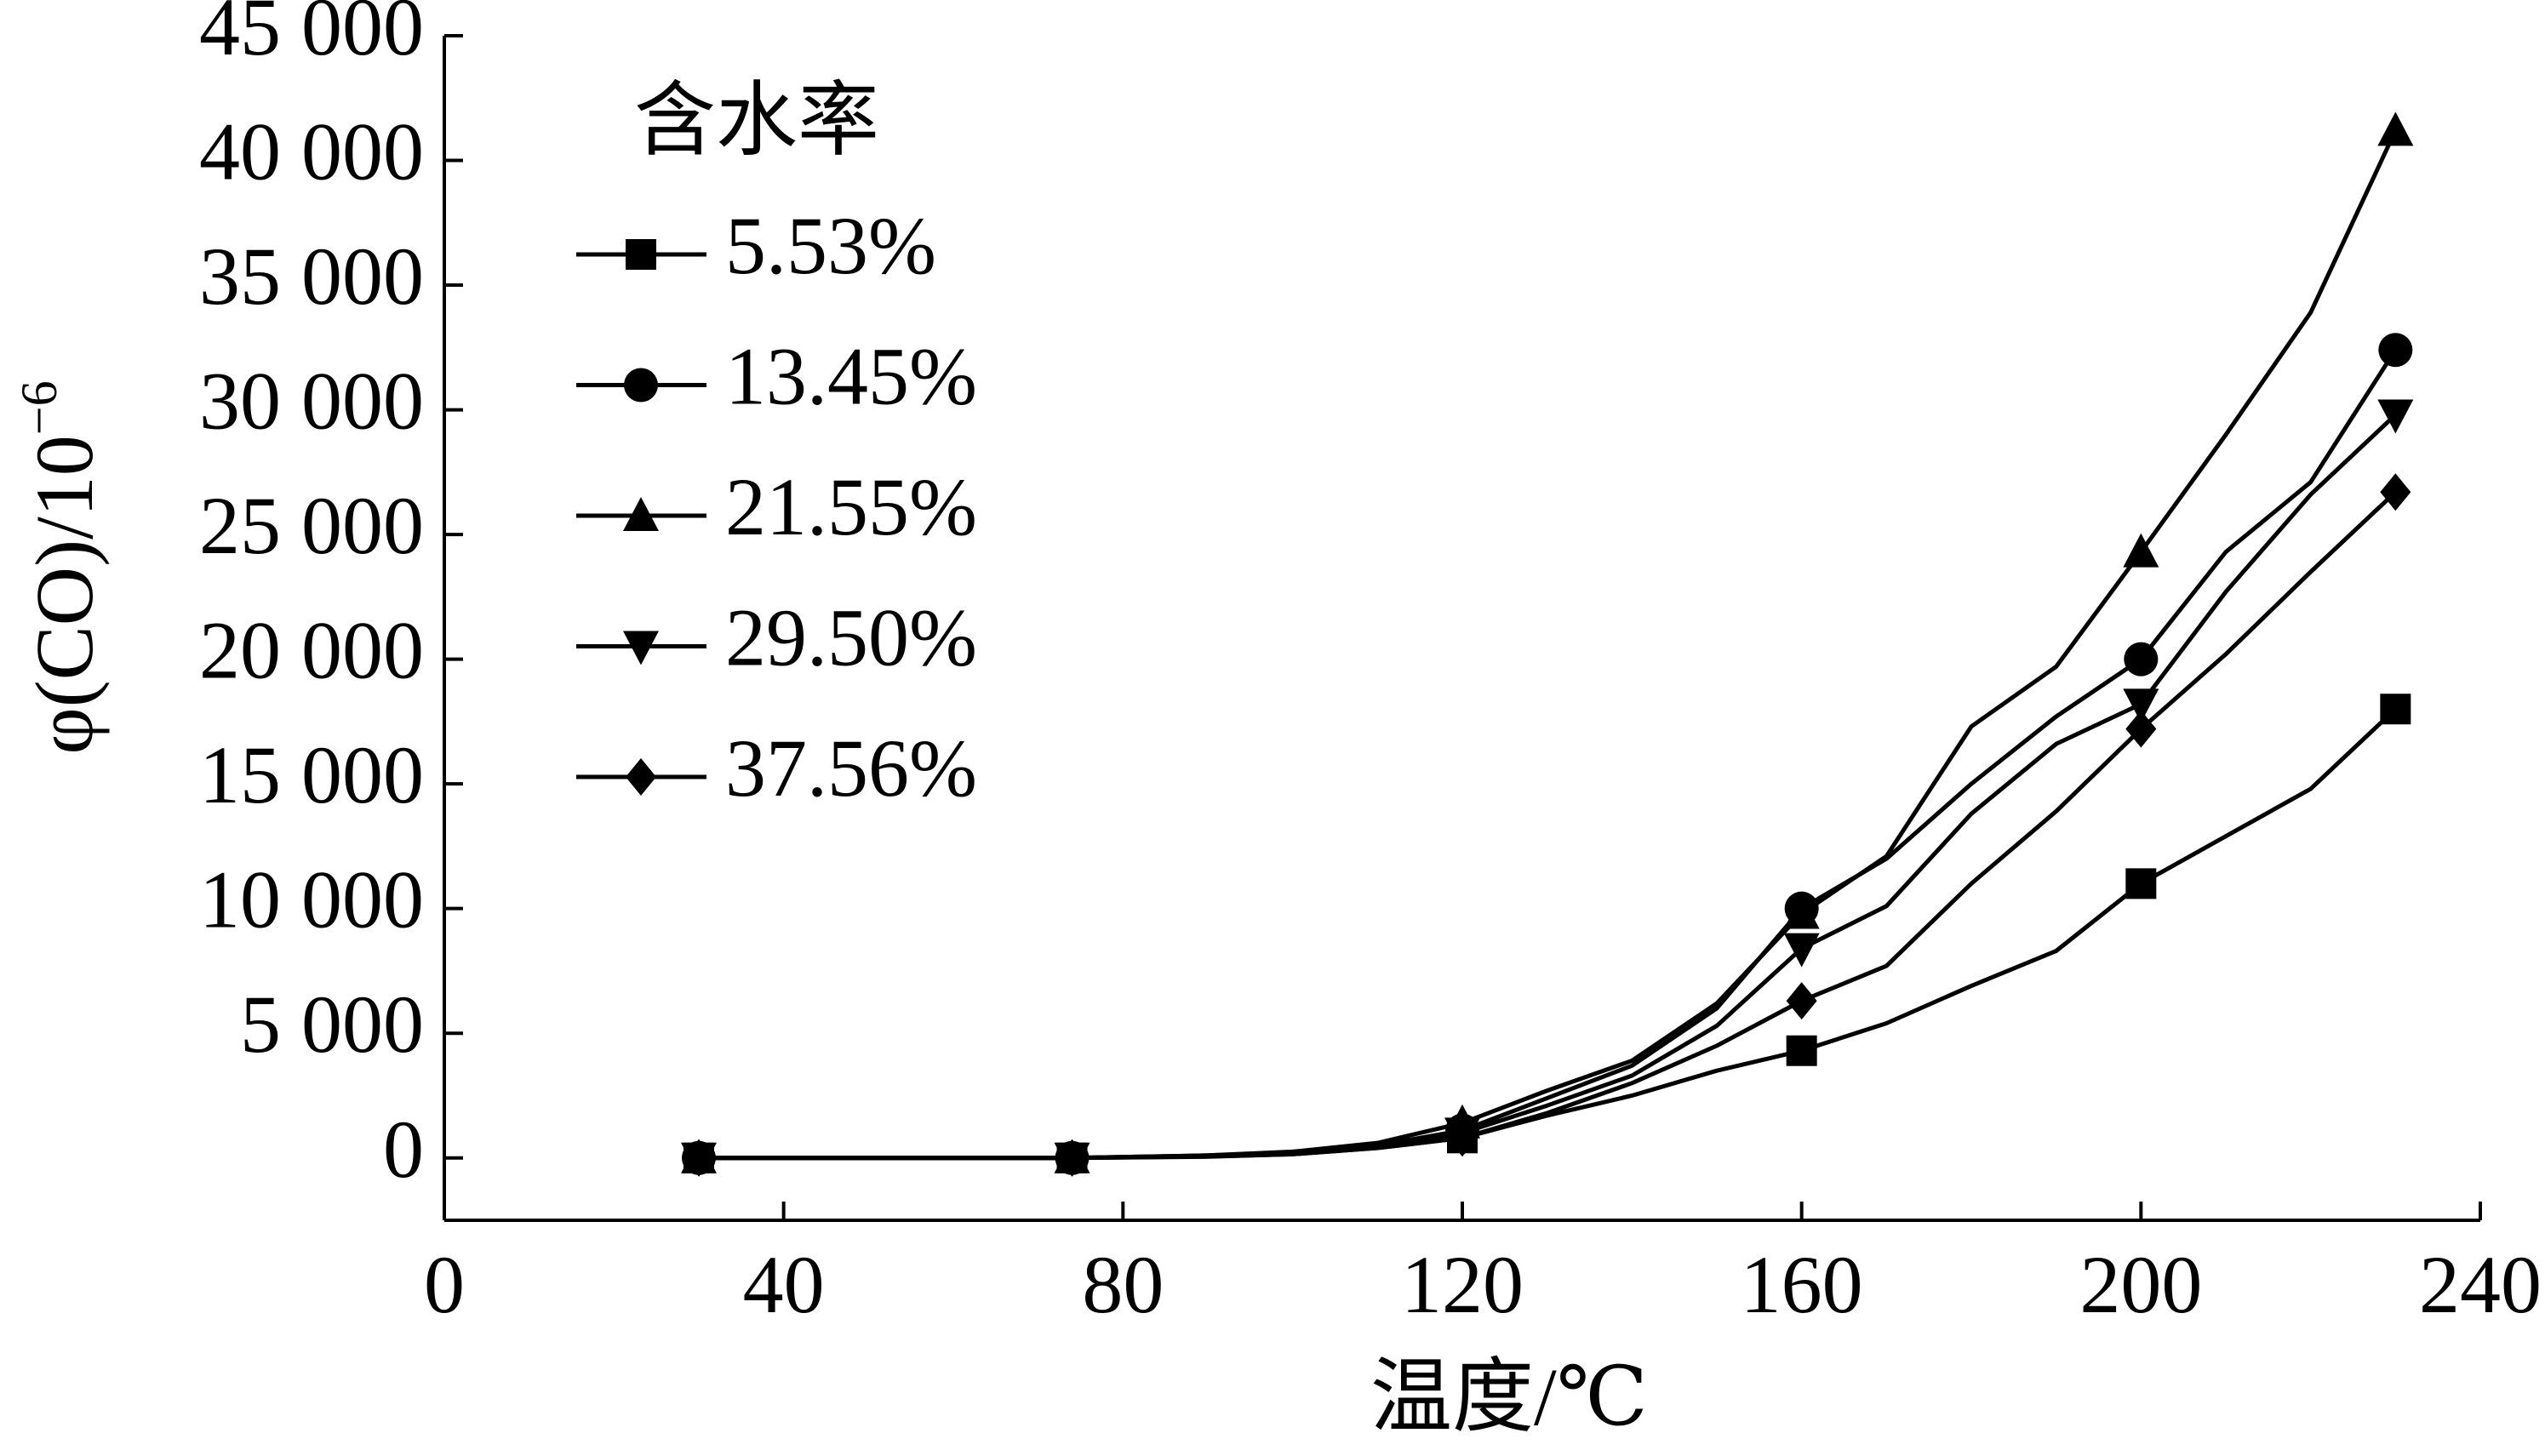  I want to click on x-tick-label: 40, so click(784, 1284).